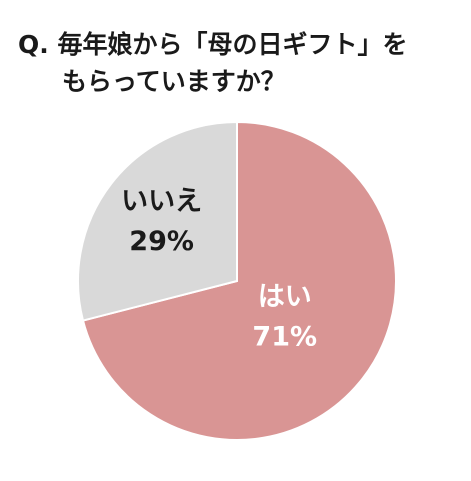  What do you see at coordinates (284, 337) in the screenshot?
I see `slice-value-label: 71%` at bounding box center [284, 337].